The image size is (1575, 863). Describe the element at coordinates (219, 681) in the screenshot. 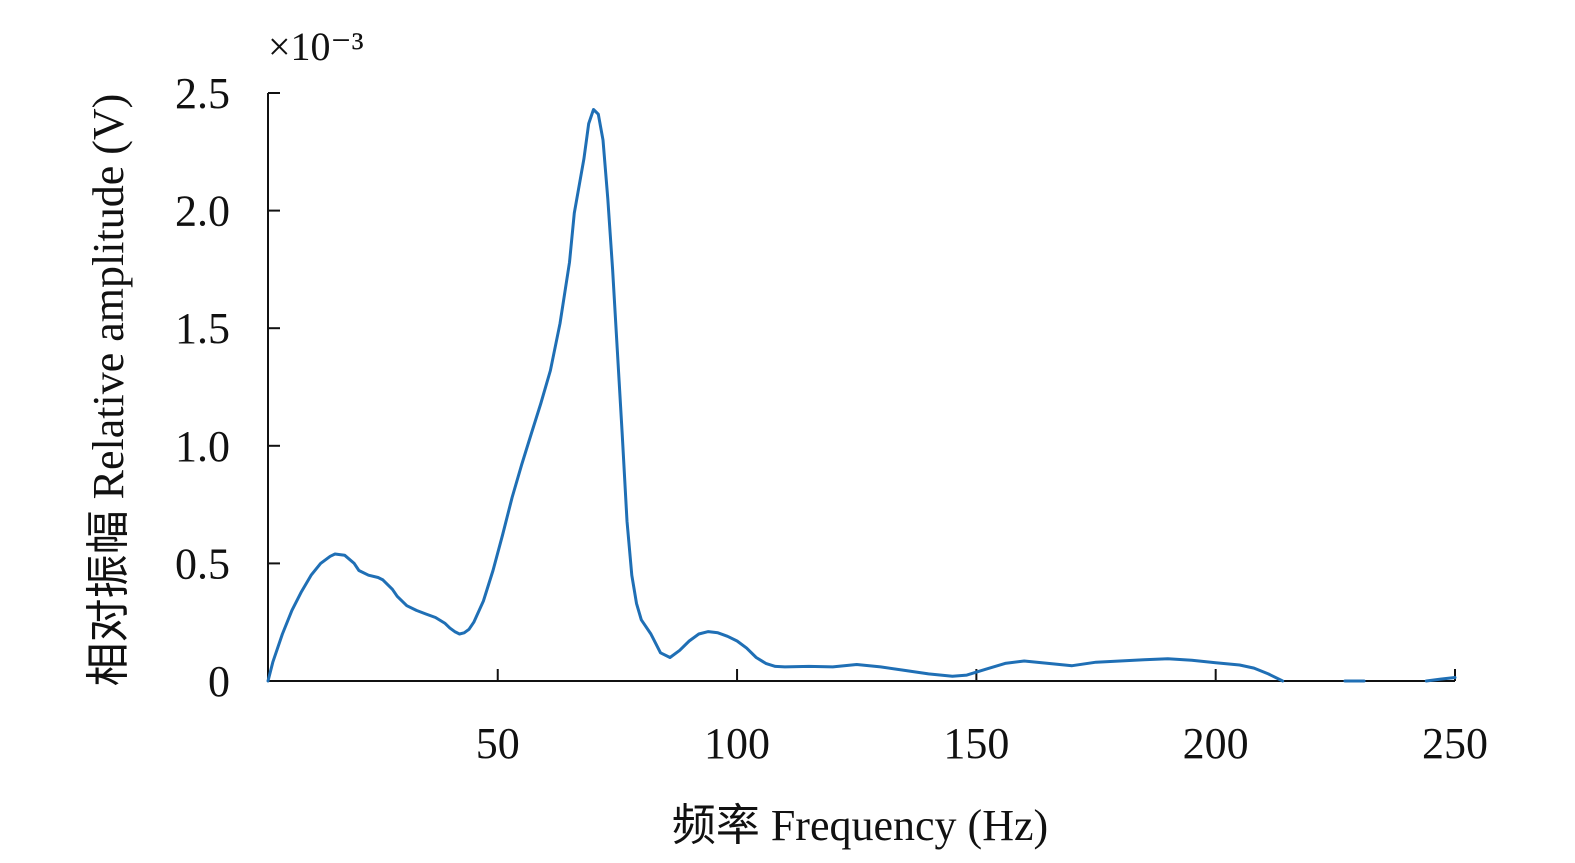

I see `y-tick-label: 0` at that location.